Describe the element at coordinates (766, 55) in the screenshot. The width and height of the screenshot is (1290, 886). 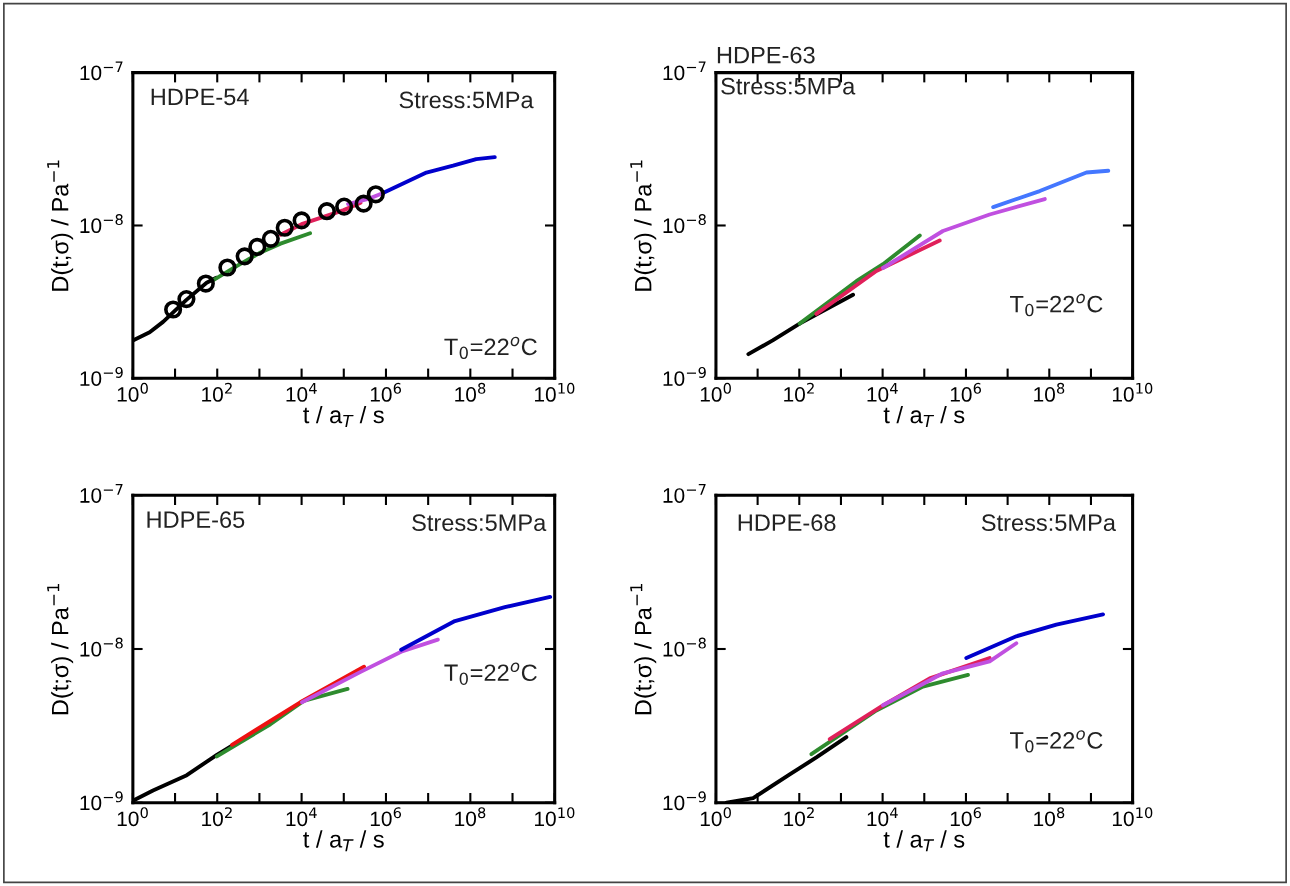
I see `text: HDPE-63` at that location.